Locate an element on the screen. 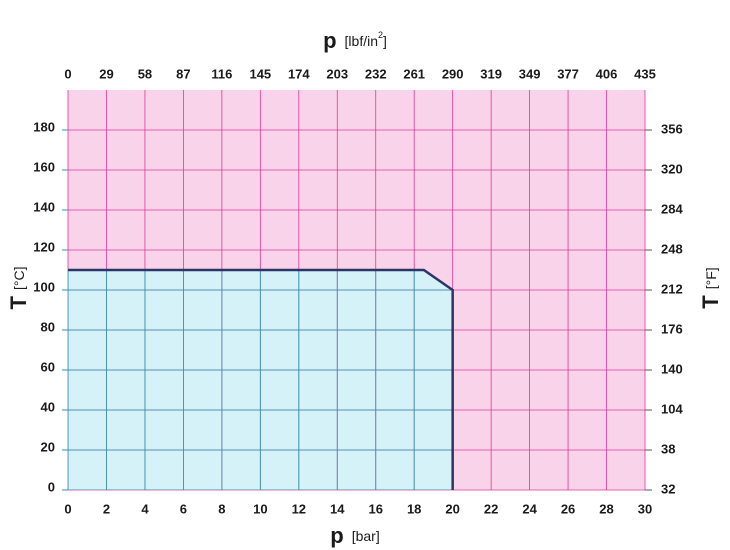 The image size is (730, 550). x2-tick-label: 319 is located at coordinates (491, 73).